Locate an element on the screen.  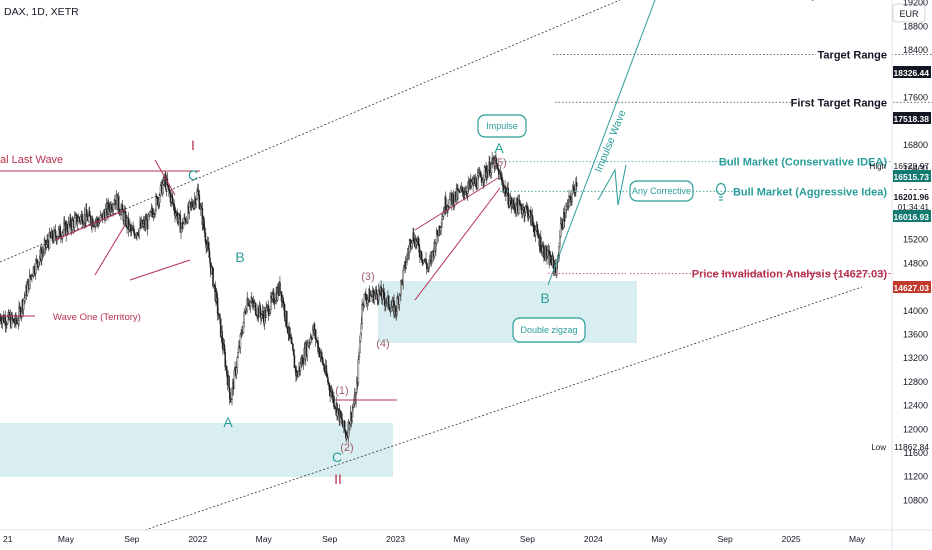
time-tick-label: 2022 is located at coordinates (197, 539).